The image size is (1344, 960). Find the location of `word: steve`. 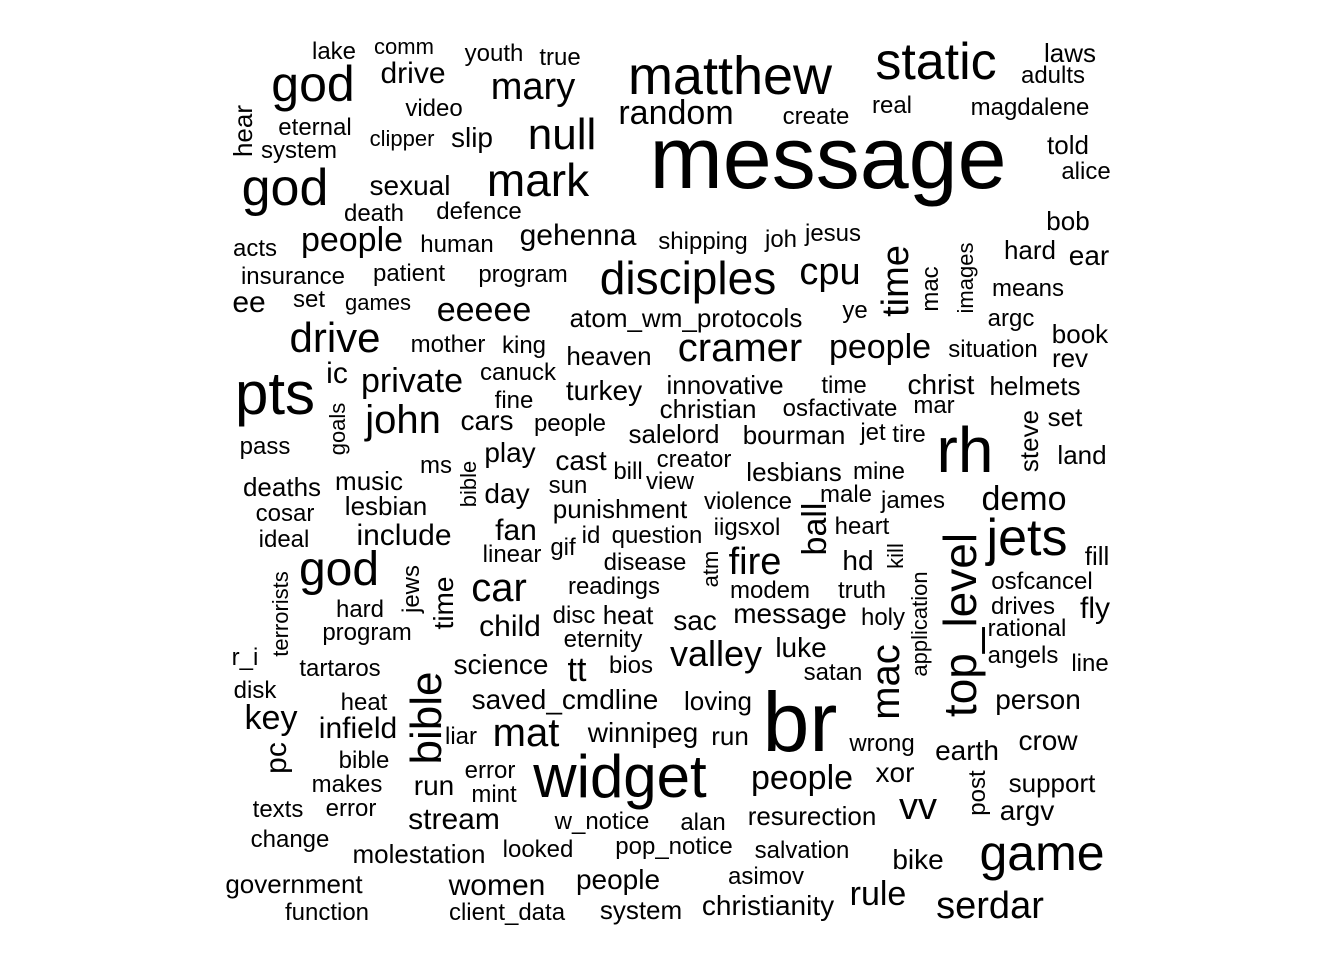

word: steve is located at coordinates (1029, 441).